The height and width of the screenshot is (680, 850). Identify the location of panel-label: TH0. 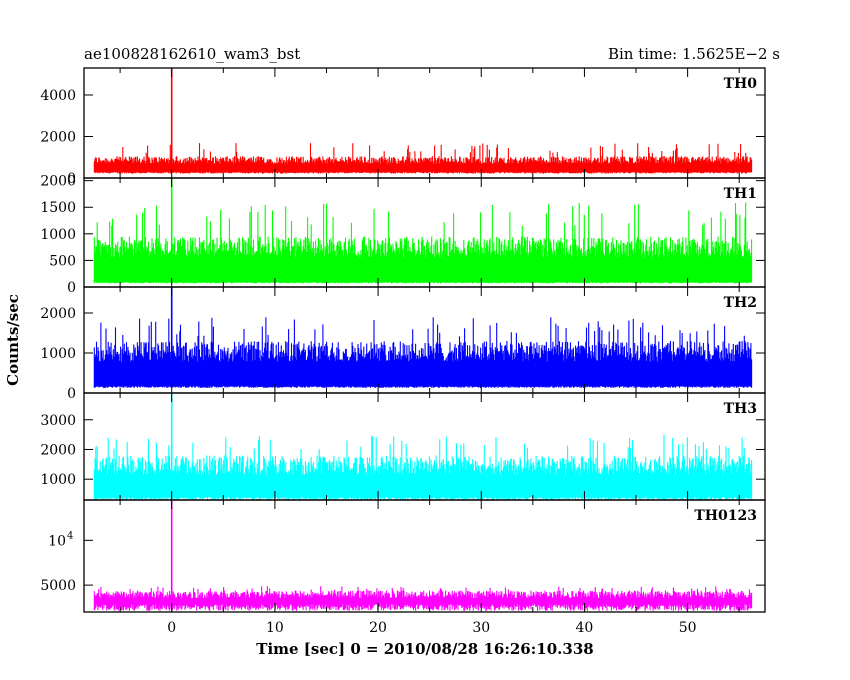
(741, 84).